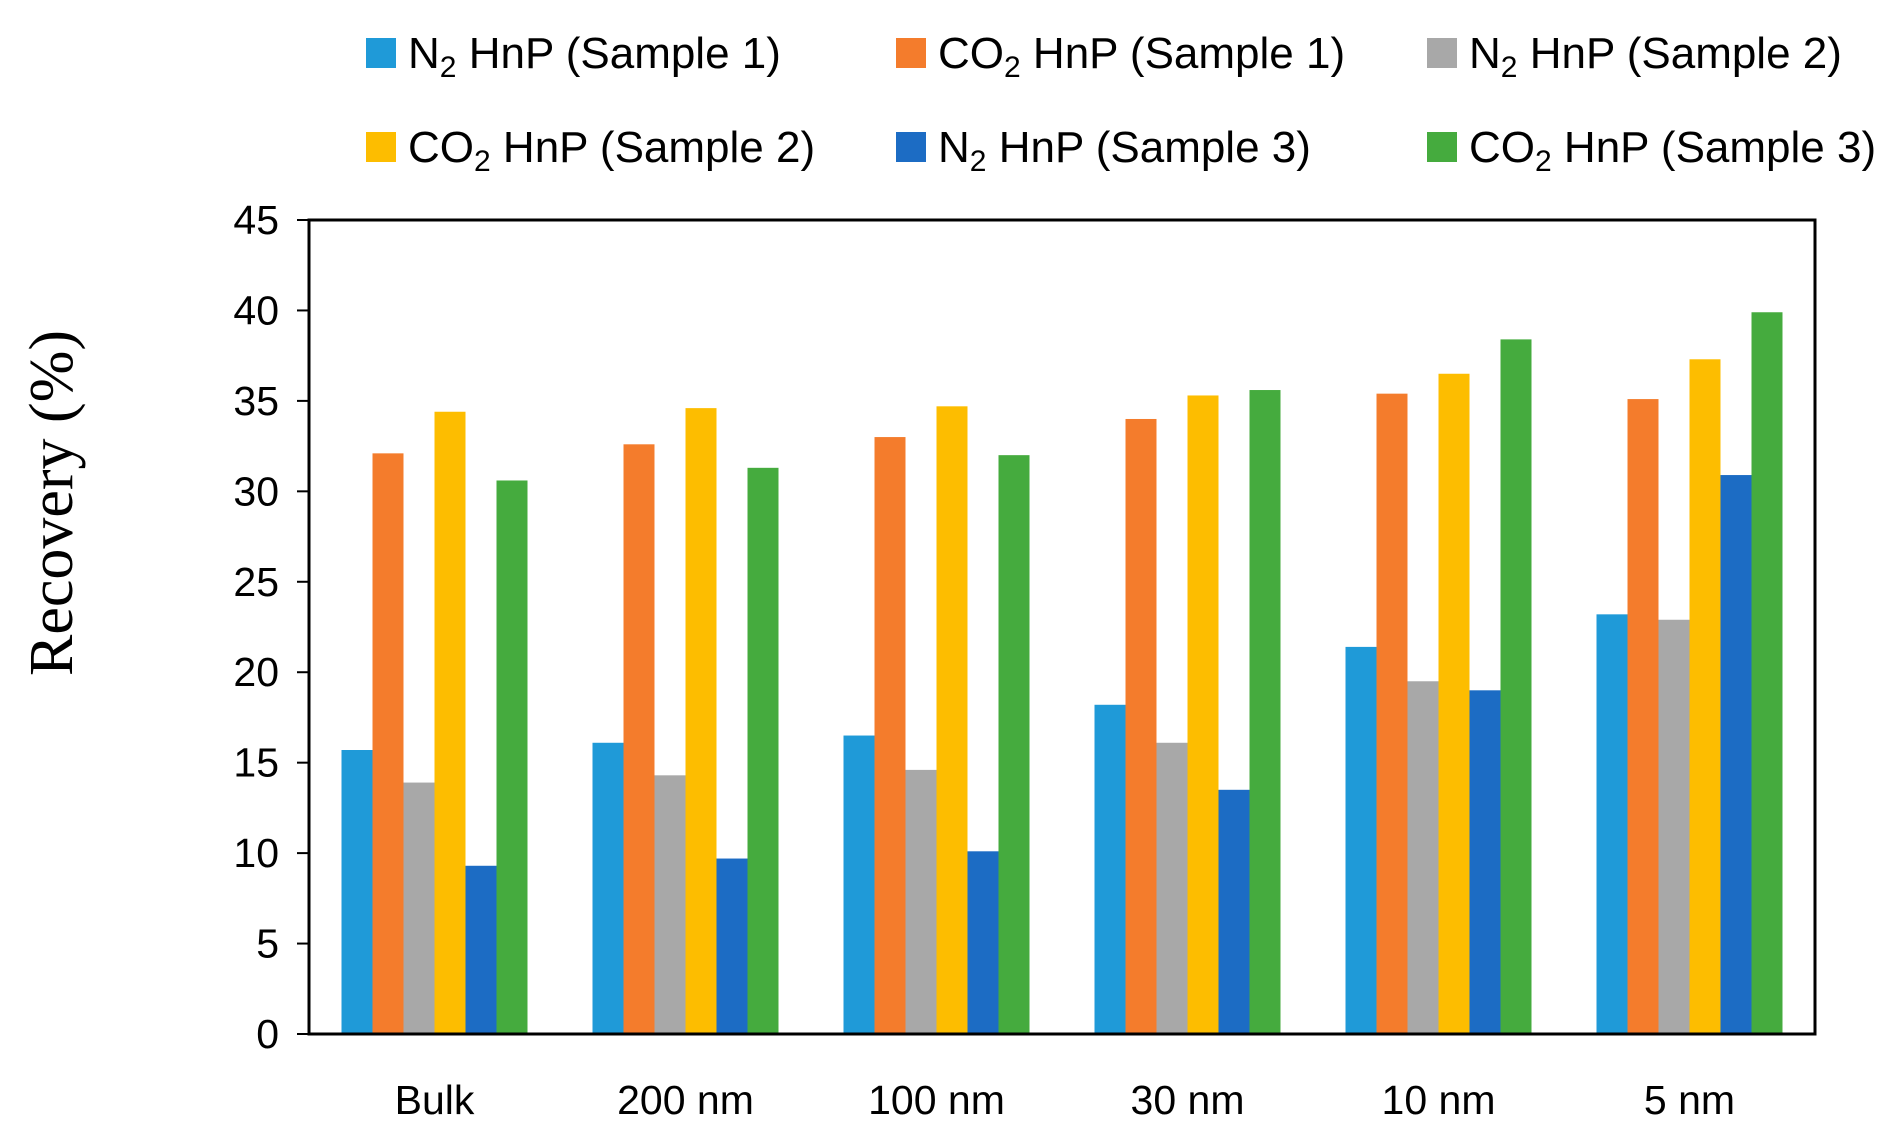 The width and height of the screenshot is (1887, 1147). I want to click on y-tick-label: 5, so click(267, 944).